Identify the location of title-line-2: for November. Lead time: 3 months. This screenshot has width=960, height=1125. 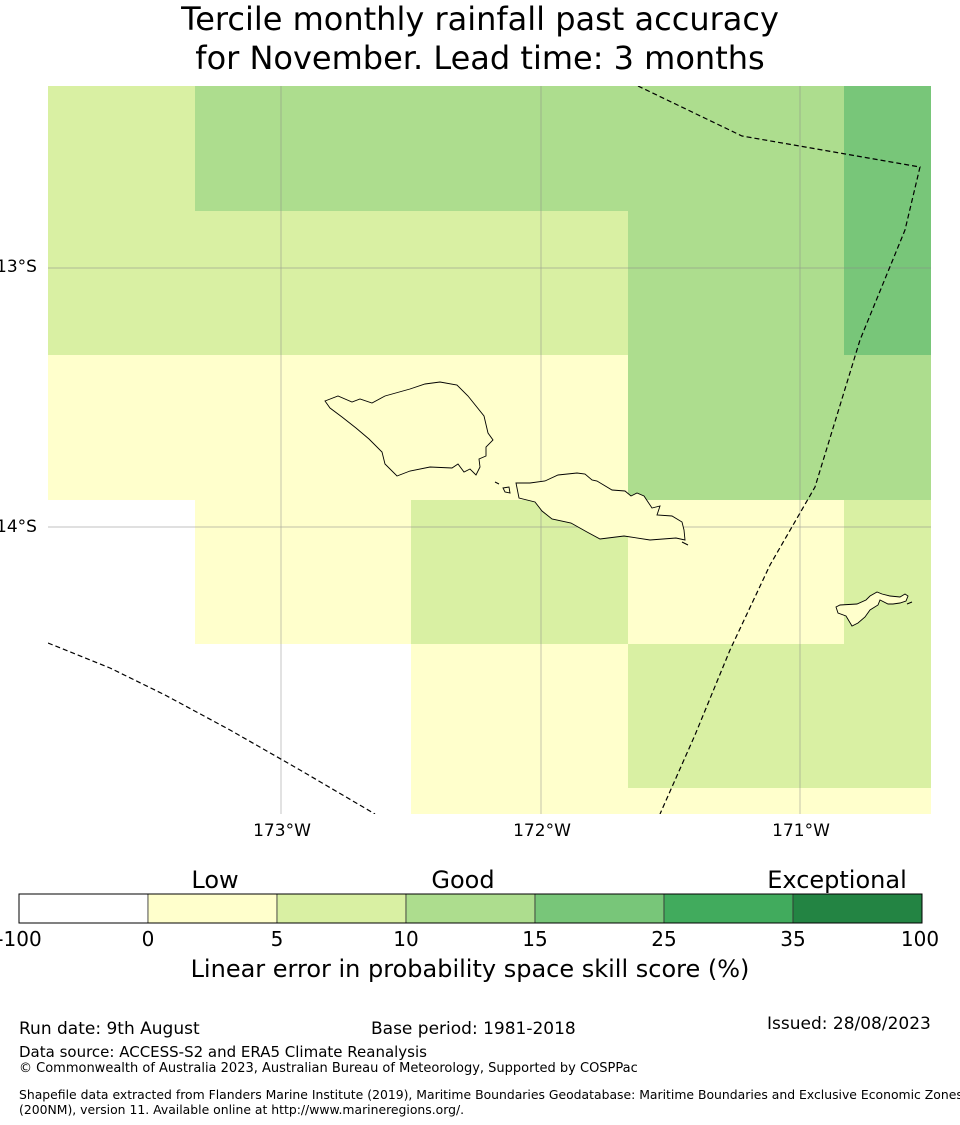
(480, 58).